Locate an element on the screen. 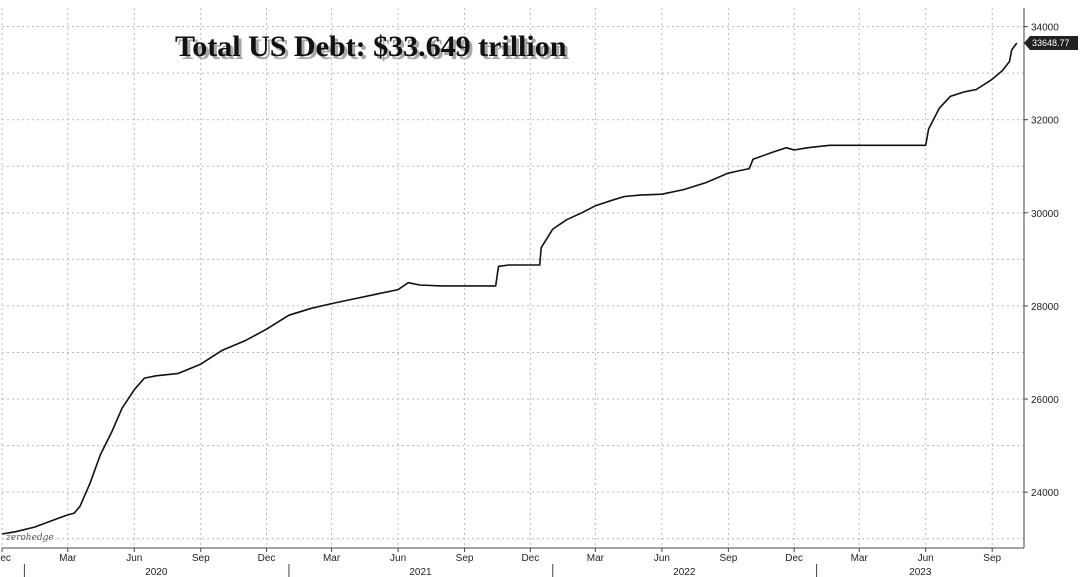  y-tick-label: 34000 is located at coordinates (1045, 28).